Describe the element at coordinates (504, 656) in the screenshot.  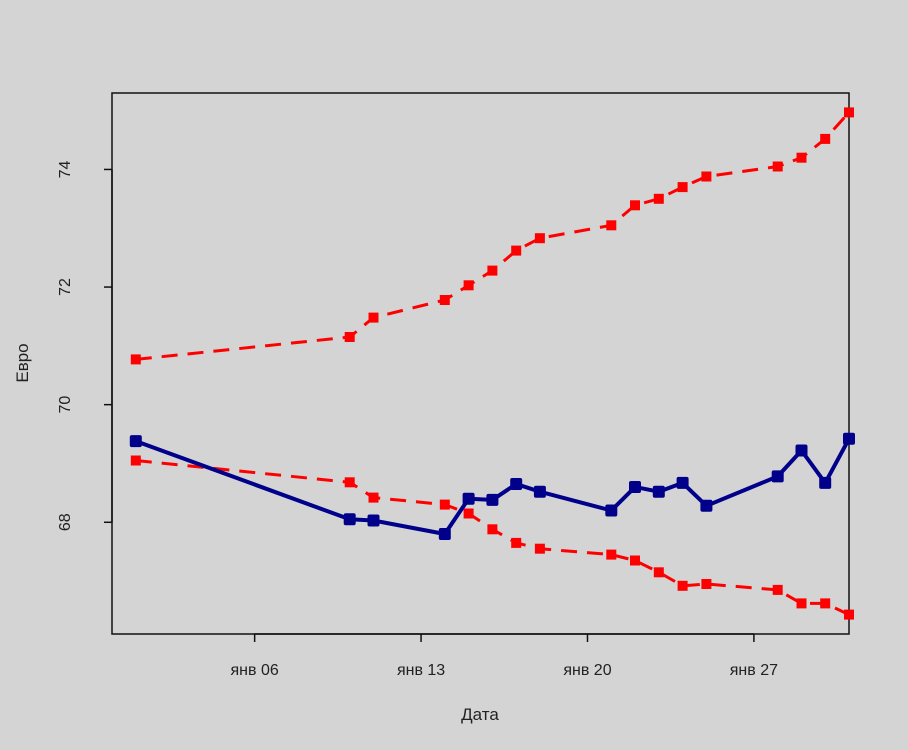
I see `x-axis: янв 06 янв 13 янв 20 янв 27` at that location.